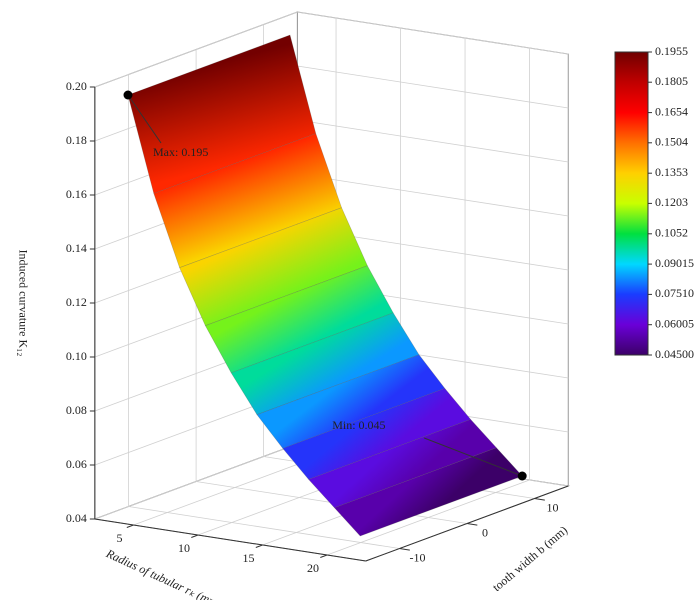 This screenshot has width=700, height=600. Describe the element at coordinates (76, 86) in the screenshot. I see `z-tick-label: 0.20` at that location.